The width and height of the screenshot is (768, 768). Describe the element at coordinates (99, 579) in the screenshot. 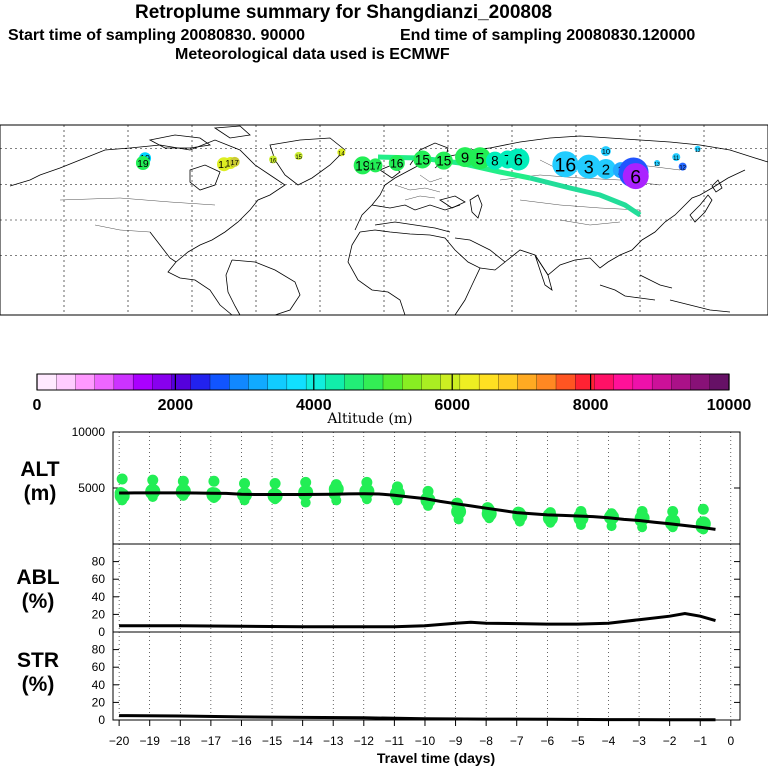

I see `abl-ytick-label: 60` at that location.